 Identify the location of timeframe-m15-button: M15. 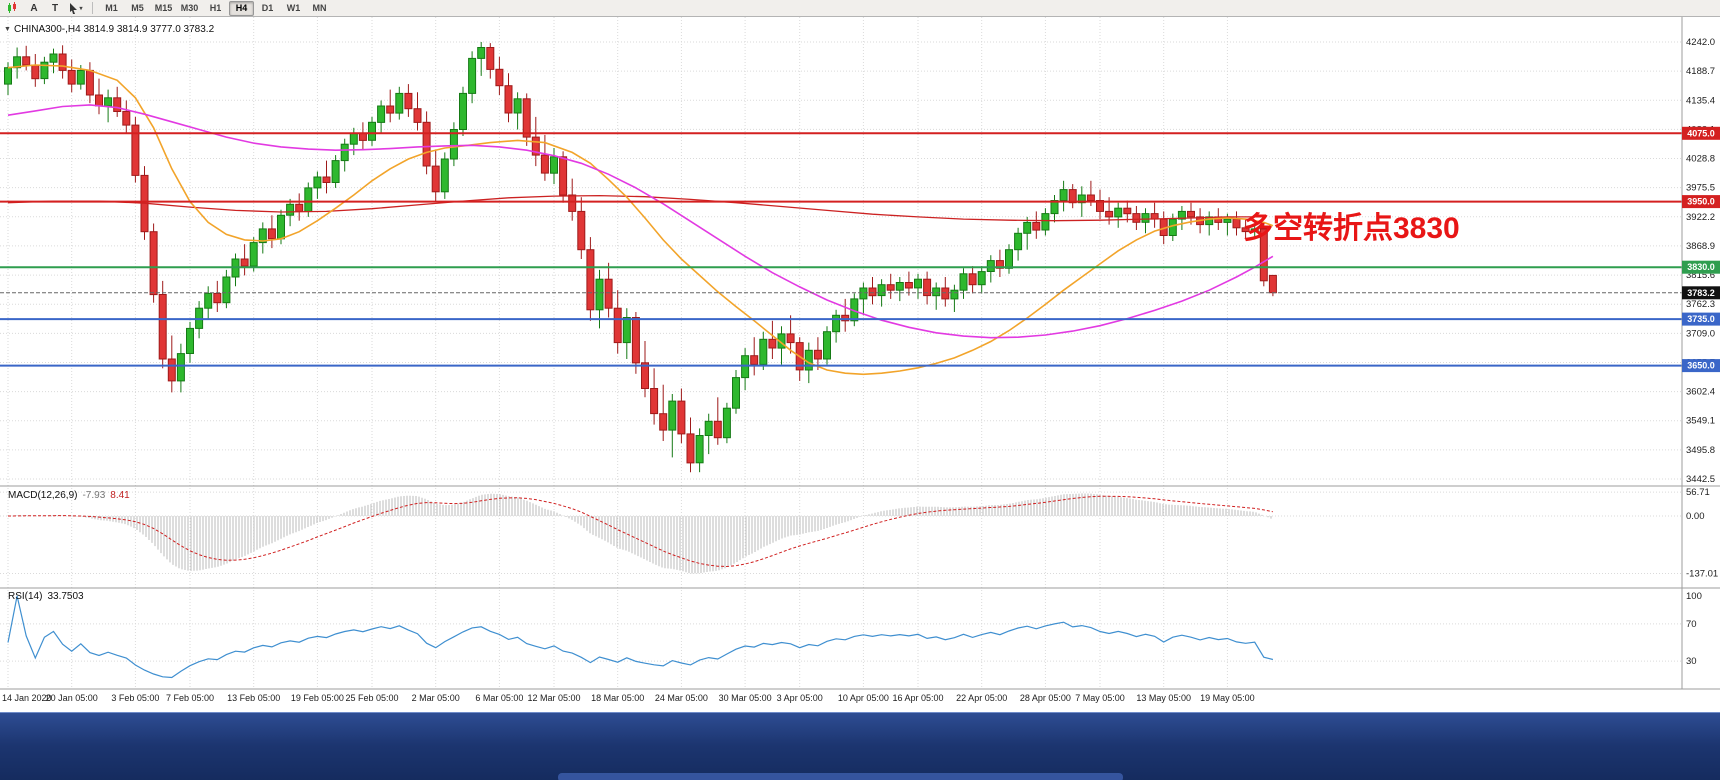
(163, 8).